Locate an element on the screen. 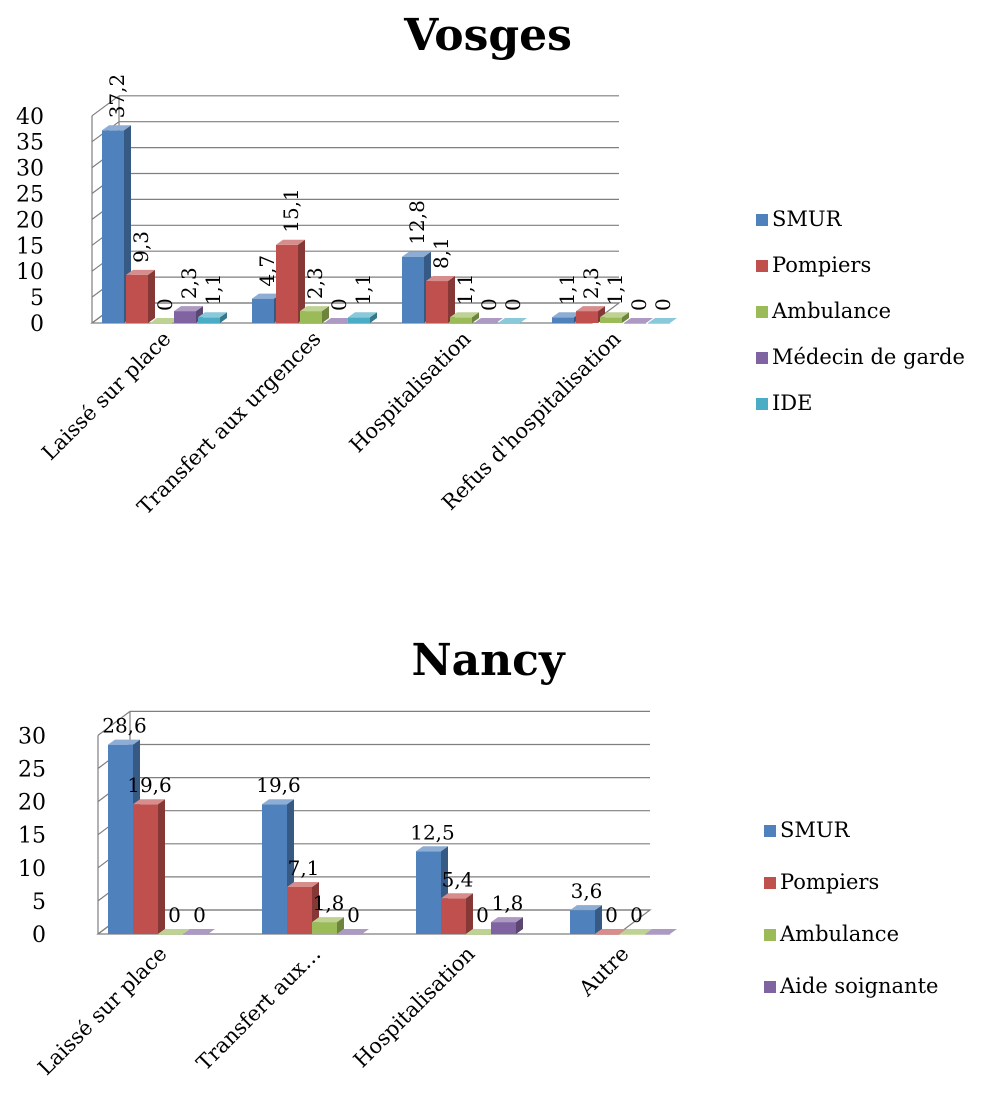  category-label: Autre is located at coordinates (604, 972).